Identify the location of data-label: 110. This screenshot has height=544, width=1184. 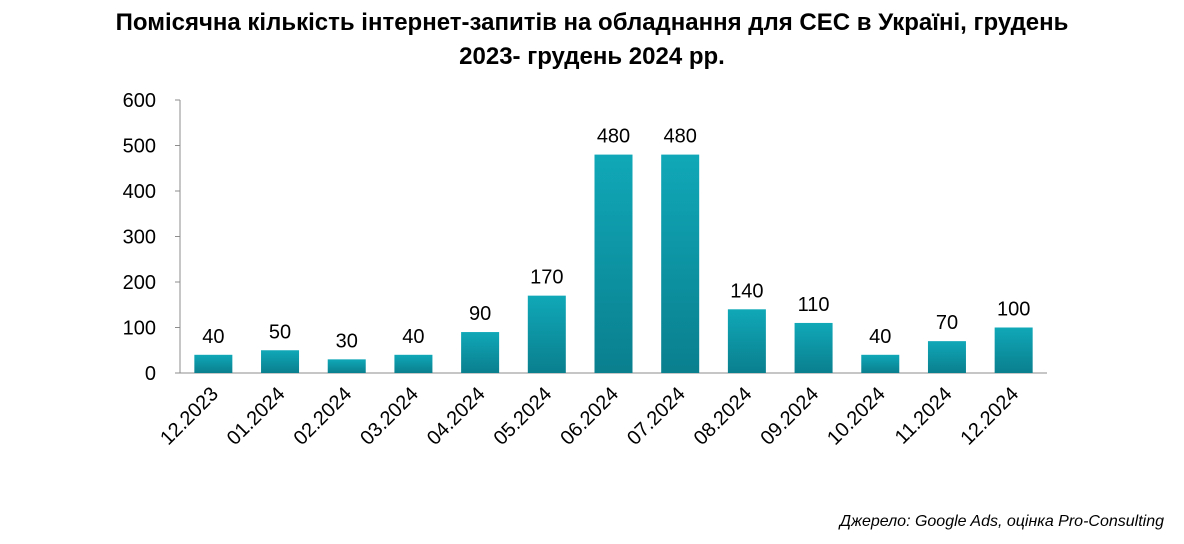
(814, 305).